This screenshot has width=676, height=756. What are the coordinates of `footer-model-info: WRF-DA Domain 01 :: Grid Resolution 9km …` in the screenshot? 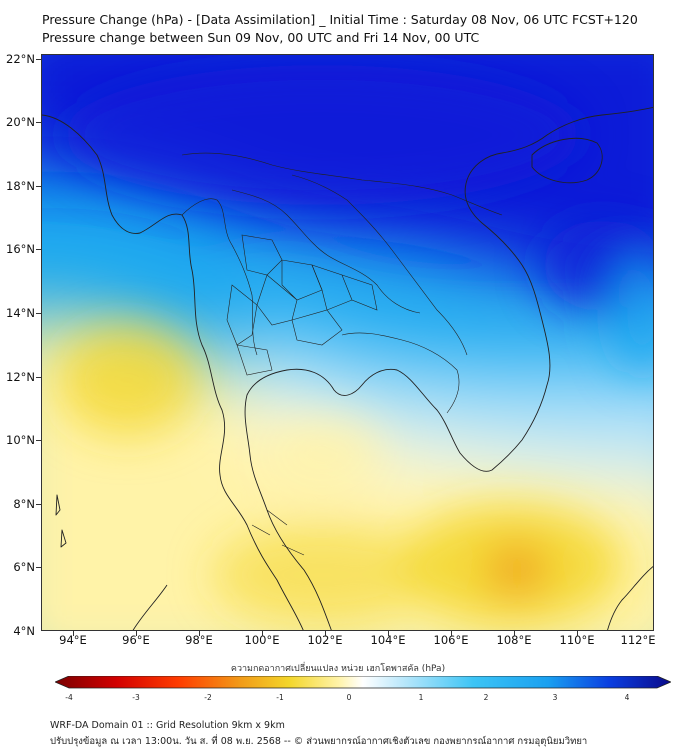 It's located at (167, 725).